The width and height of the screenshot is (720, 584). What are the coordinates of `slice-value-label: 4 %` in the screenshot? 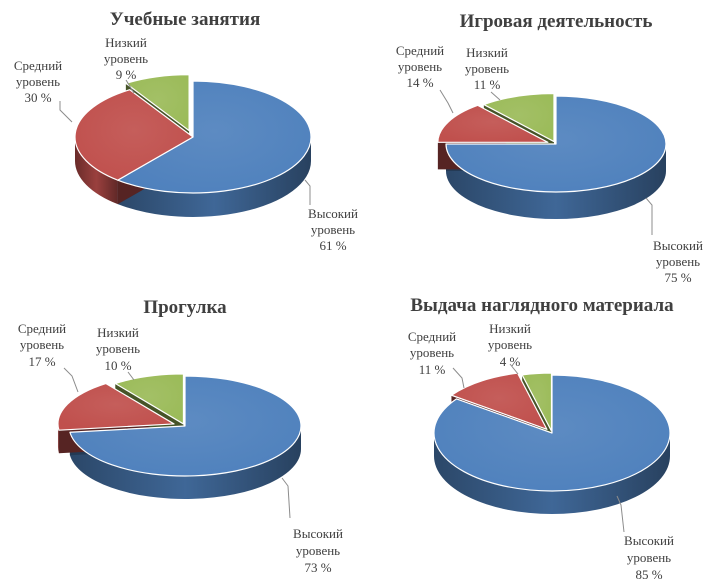 It's located at (510, 361).